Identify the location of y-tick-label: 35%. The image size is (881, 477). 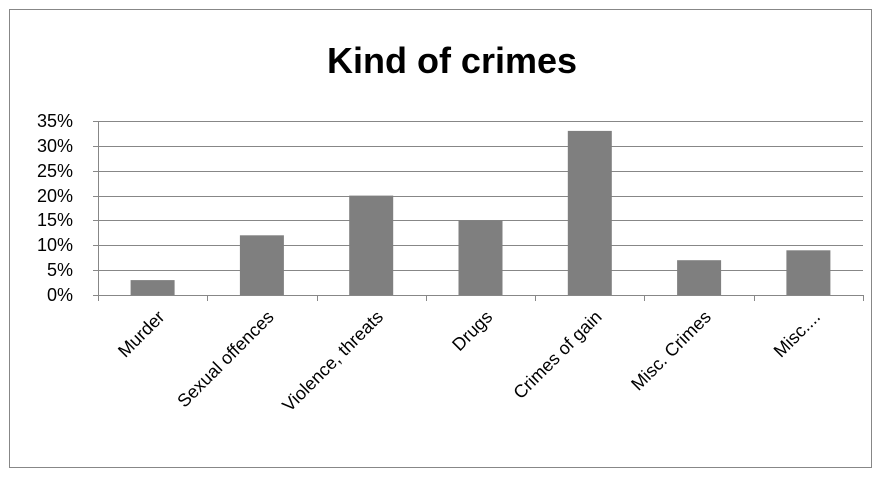
(55, 121).